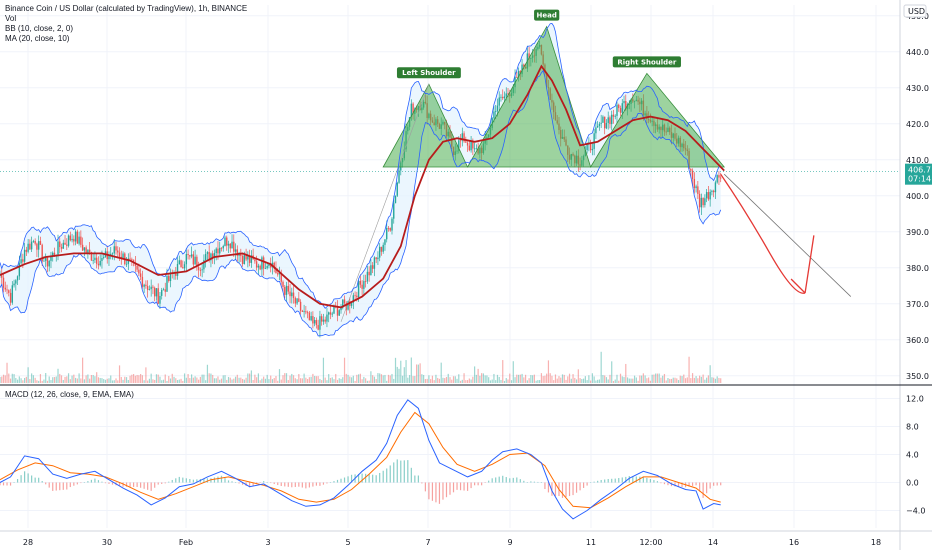  Describe the element at coordinates (912, 483) in the screenshot. I see `macd-tick-label: 0.0` at that location.